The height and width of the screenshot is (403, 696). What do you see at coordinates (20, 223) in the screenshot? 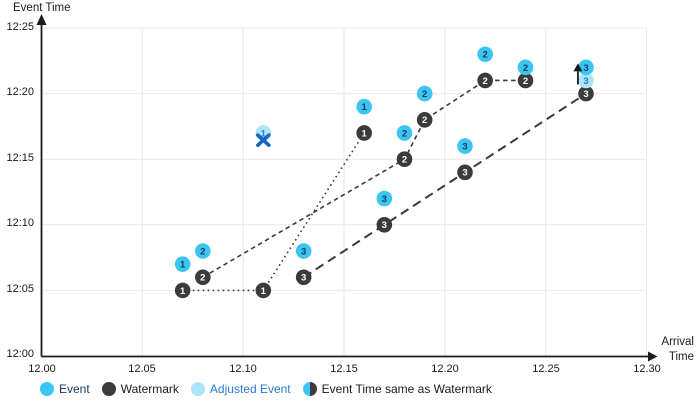
I see `y-tick-label: 12:10` at bounding box center [20, 223].